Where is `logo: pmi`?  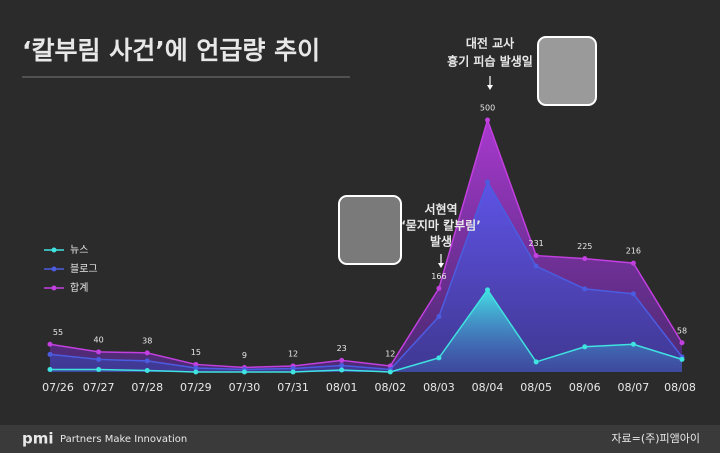
logo: pmi is located at coordinates (38, 439).